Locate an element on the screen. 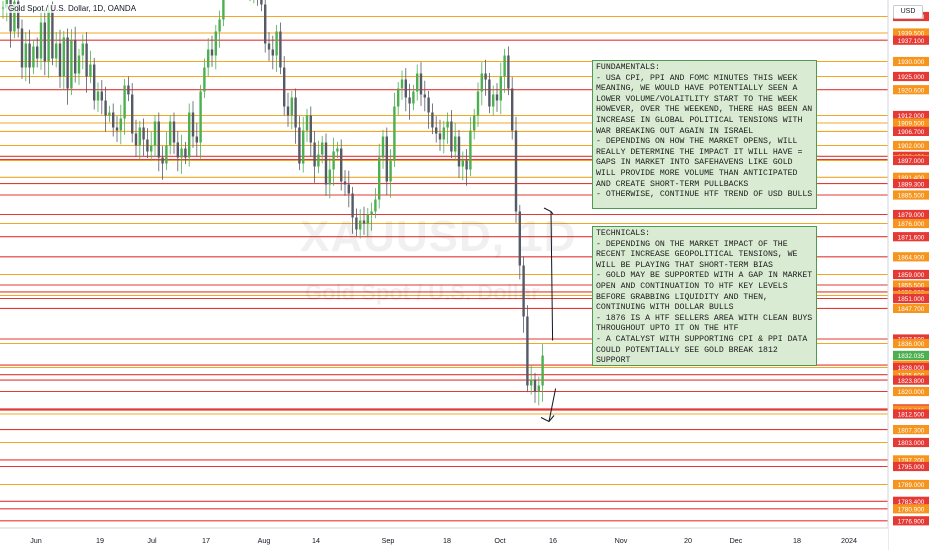 The image size is (932, 555). price-label-30: 1828.000 is located at coordinates (911, 368).